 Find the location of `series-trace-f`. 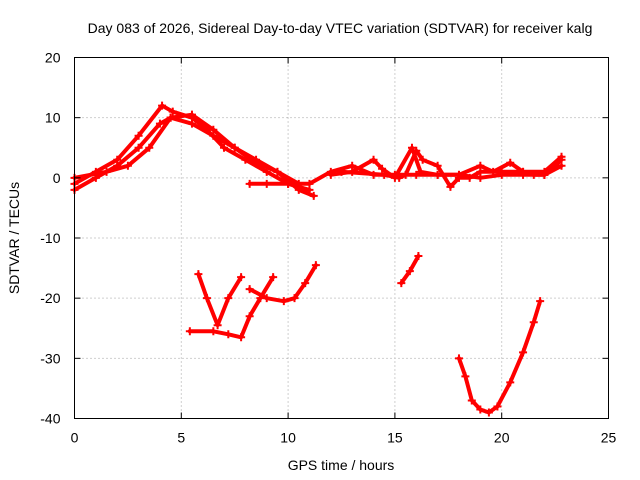

series-trace-f is located at coordinates (451, 168).